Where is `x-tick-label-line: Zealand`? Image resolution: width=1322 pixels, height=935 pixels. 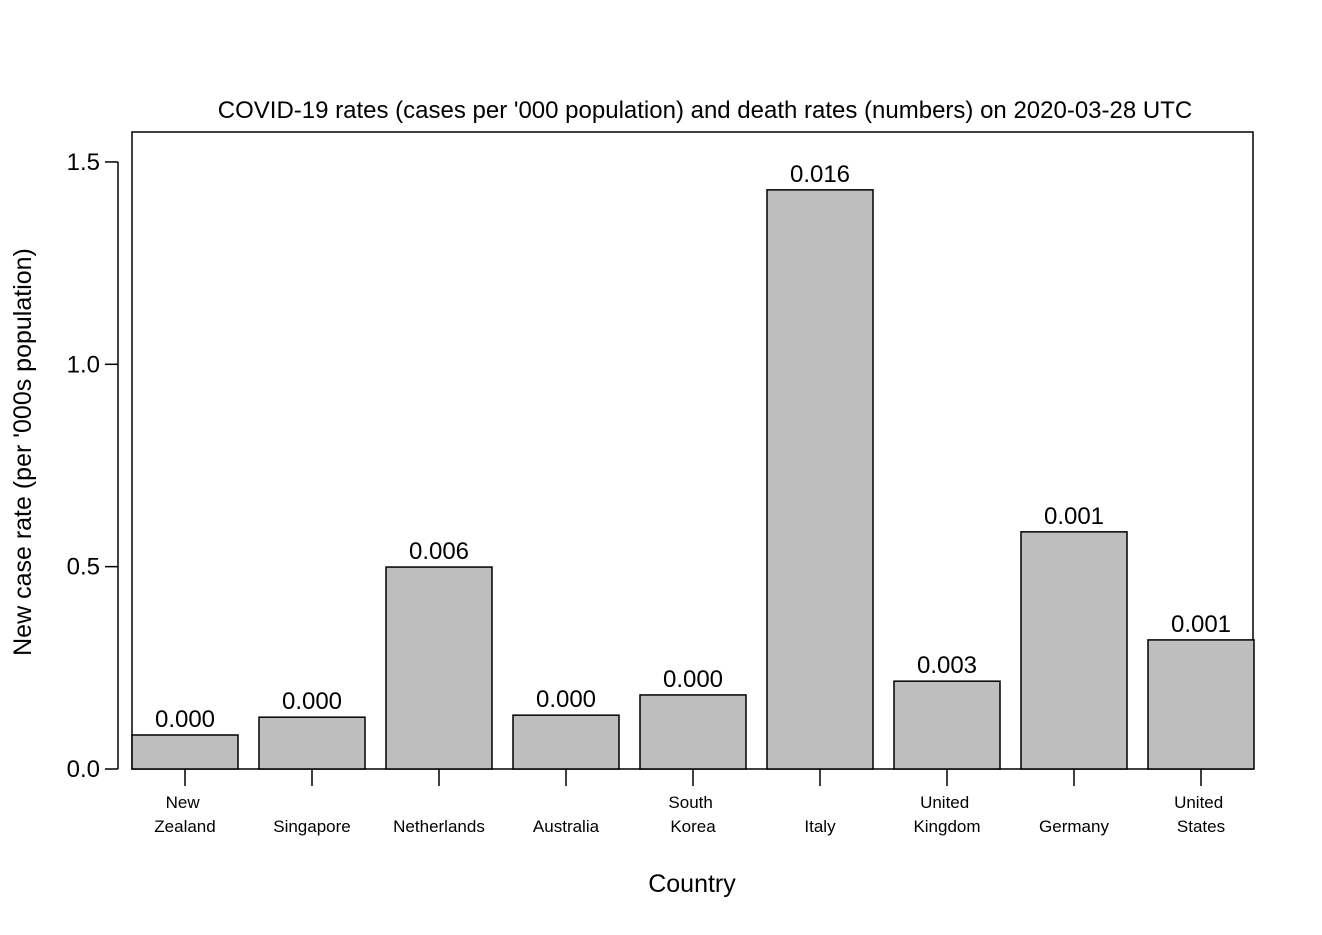
x-tick-label-line: Zealand is located at coordinates (184, 826).